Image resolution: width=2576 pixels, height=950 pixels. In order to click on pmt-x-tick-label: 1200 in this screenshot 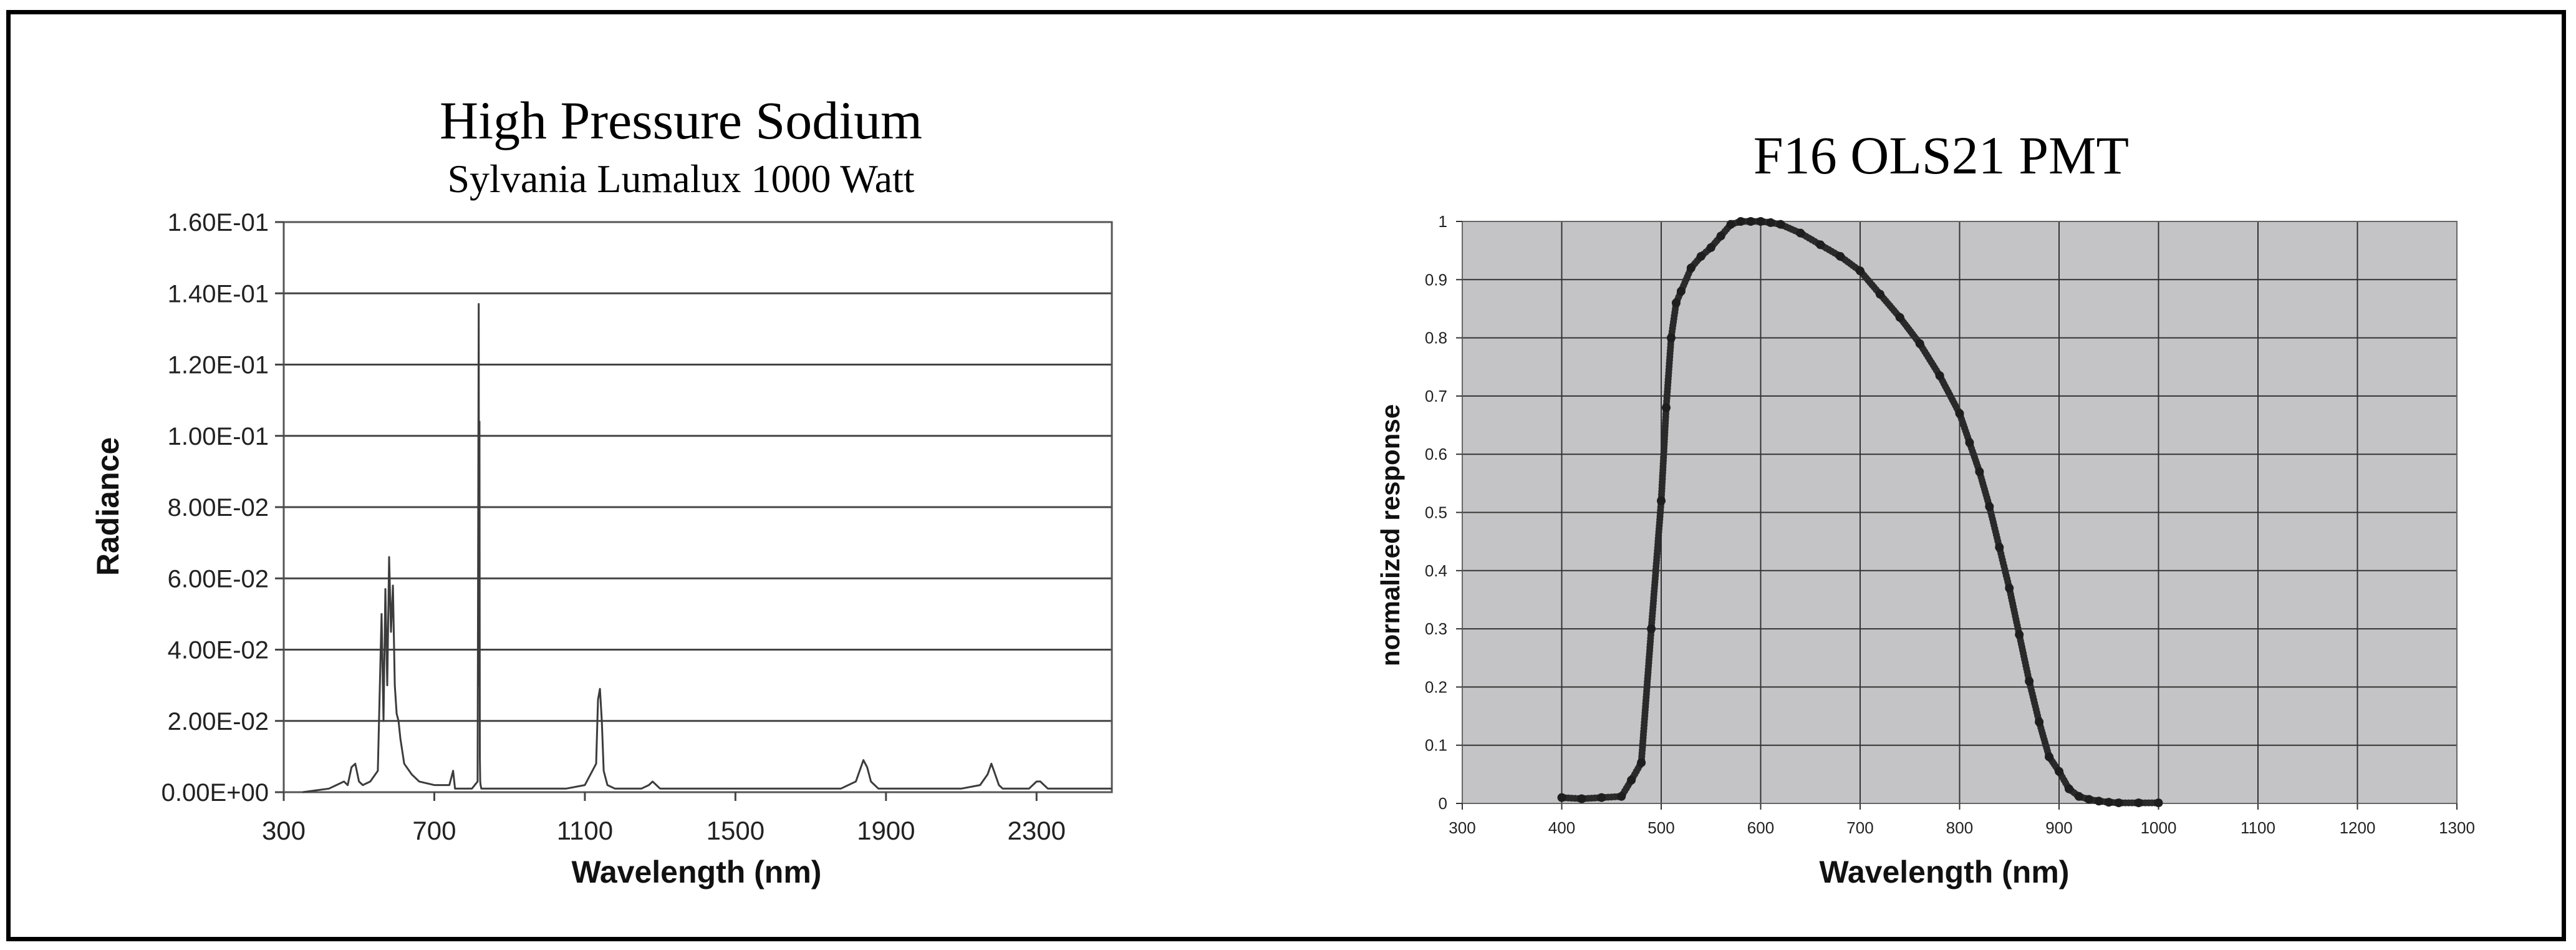, I will do `click(2358, 827)`.